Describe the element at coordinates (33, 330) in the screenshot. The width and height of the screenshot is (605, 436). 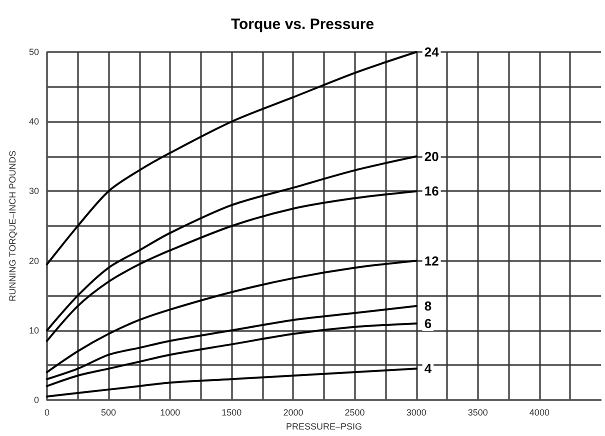
I see `y-tick-label: 10` at that location.